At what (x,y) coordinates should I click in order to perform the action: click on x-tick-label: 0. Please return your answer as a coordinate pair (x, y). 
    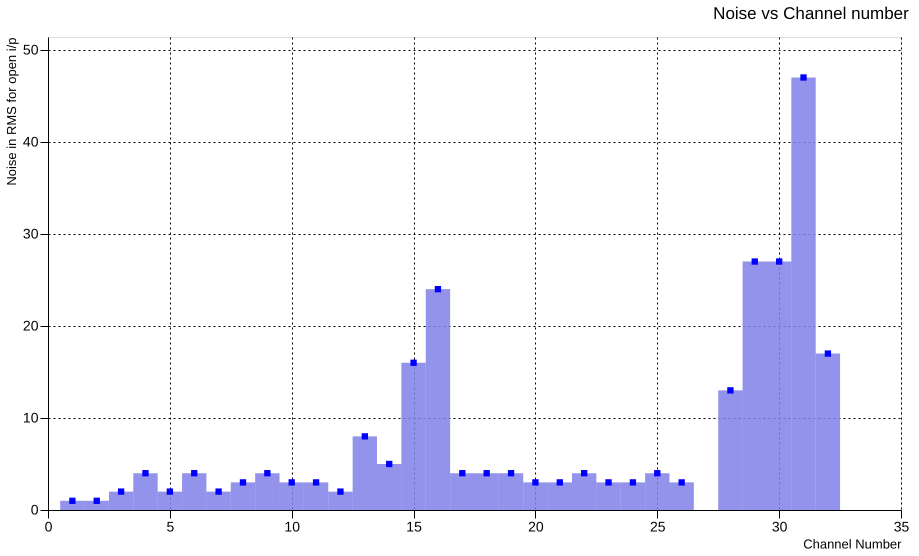
    Looking at the image, I should click on (48, 526).